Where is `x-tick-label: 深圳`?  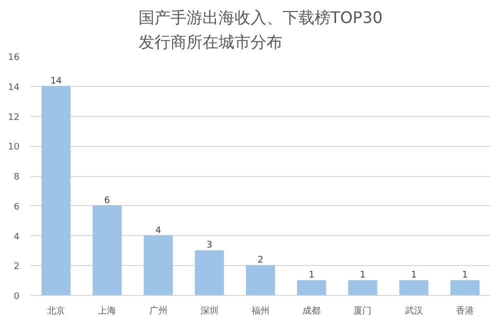 x-tick-label: 深圳 is located at coordinates (209, 311).